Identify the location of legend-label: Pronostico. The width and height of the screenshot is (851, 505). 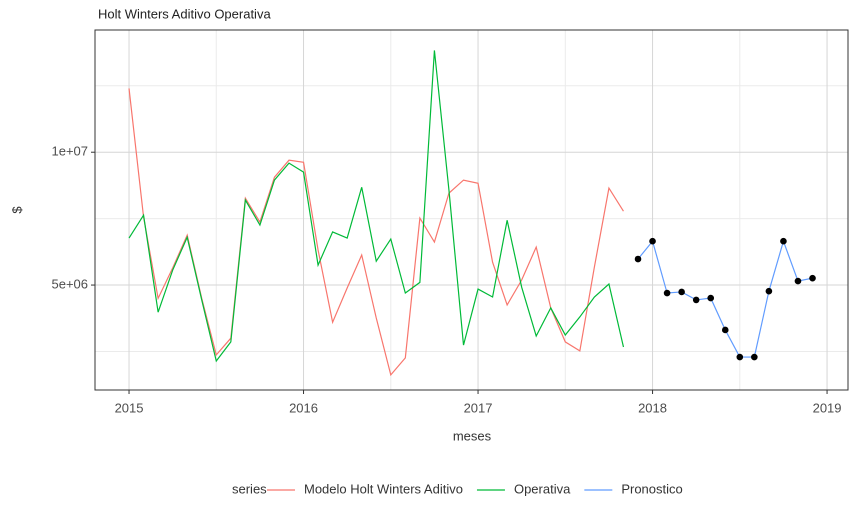
(651, 488).